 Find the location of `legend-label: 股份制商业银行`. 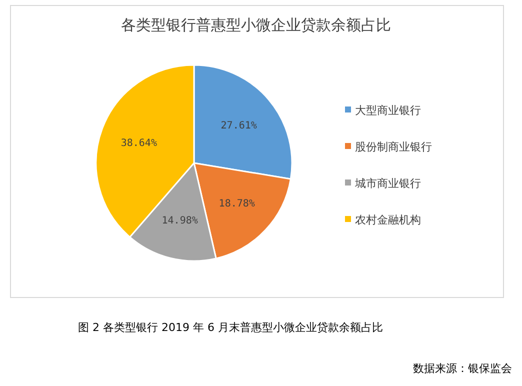

legend-label: 股份制商业银行 is located at coordinates (393, 147).